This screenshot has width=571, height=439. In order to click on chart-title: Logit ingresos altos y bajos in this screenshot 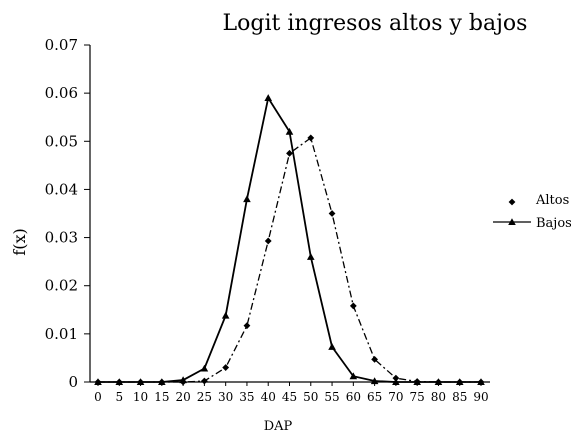, I will do `click(375, 23)`.